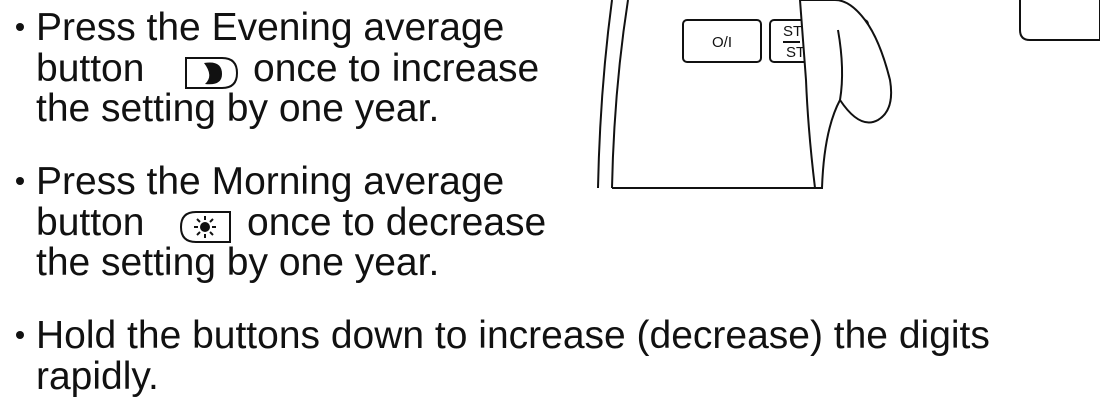  Describe the element at coordinates (396, 68) in the screenshot. I see `text-line: once to increase` at that location.